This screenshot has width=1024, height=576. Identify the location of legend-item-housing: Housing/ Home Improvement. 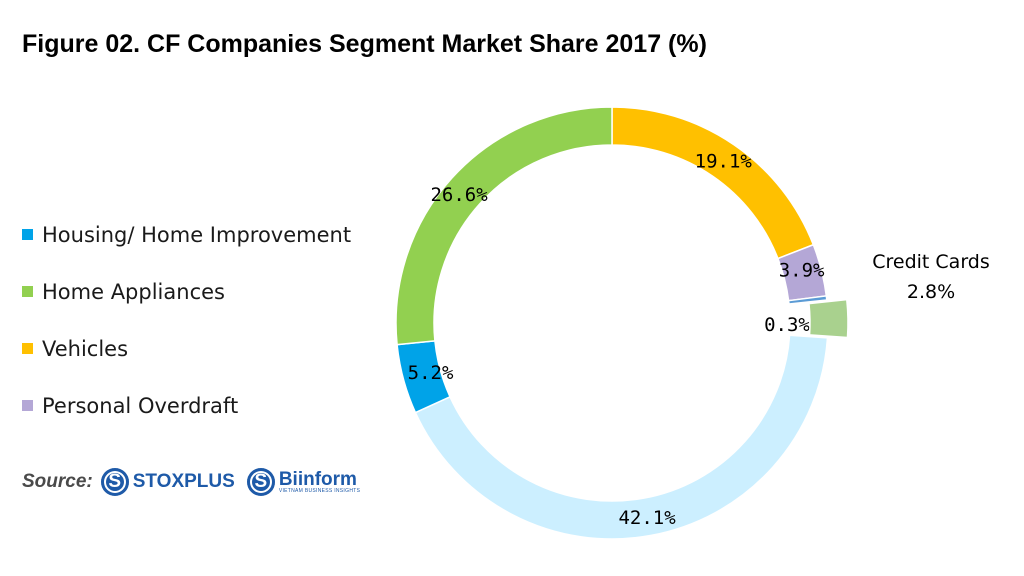
(207, 234).